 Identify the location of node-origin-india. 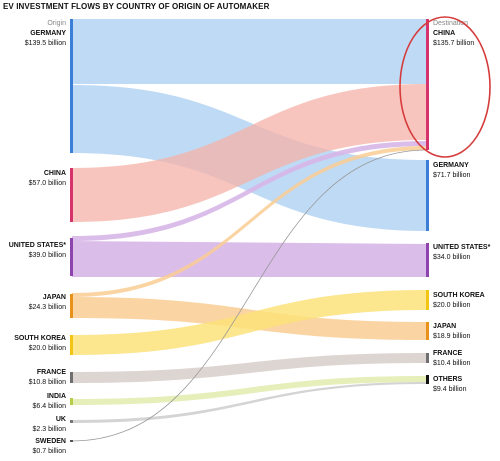
(71, 401).